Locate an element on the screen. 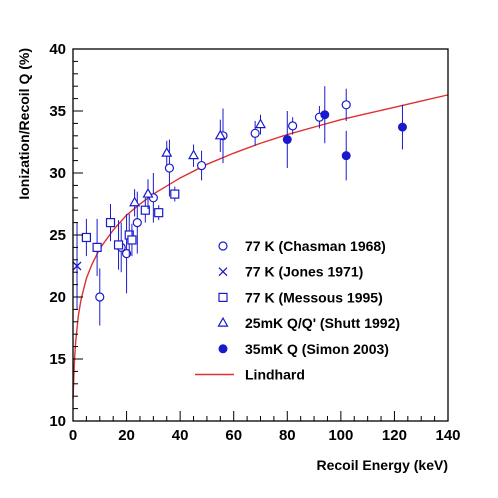 This screenshot has width=498, height=498. legend-entry: 77 K (Messous 1995) is located at coordinates (300, 297).